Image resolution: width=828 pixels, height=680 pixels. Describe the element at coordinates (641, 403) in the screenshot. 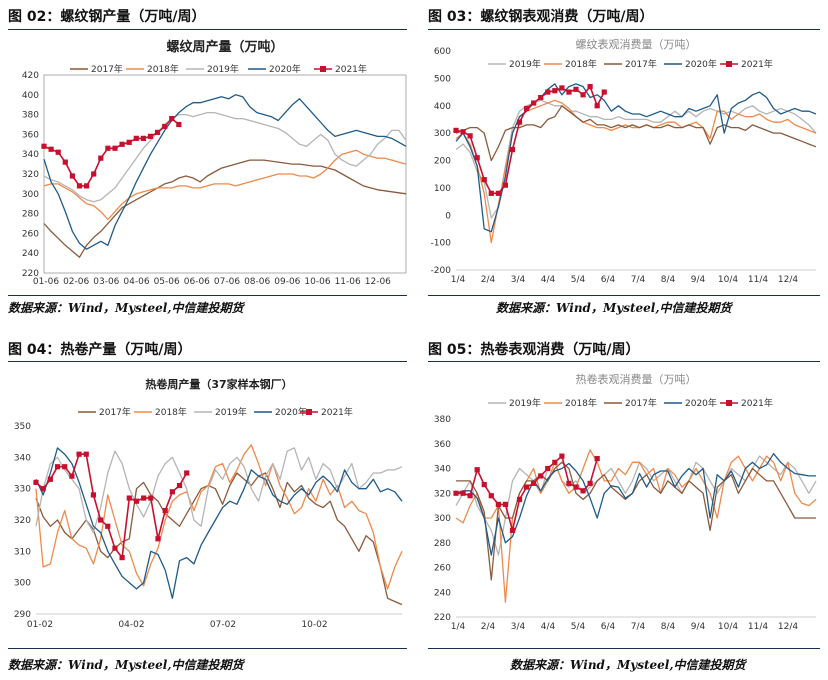

I see `hrc-consumption-legend-label-2: 2017年` at that location.